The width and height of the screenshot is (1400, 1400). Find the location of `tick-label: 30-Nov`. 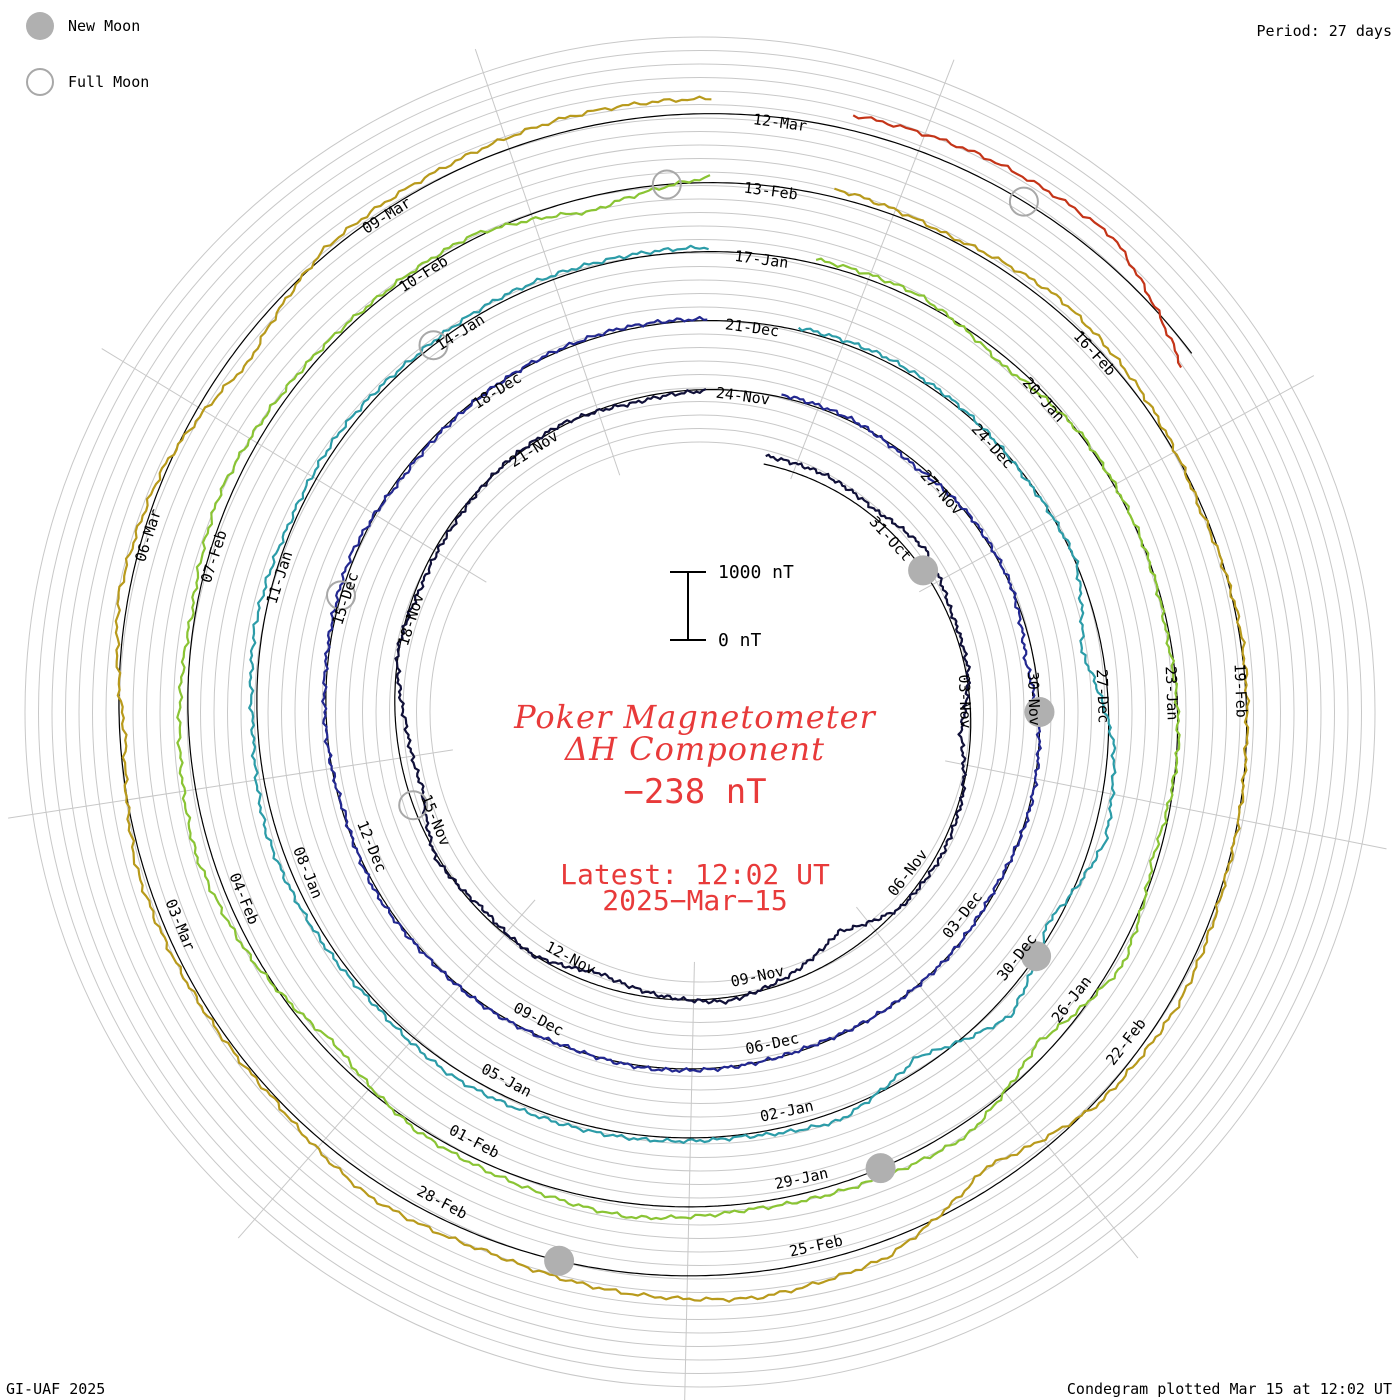

tick-label: 30-Nov is located at coordinates (1034, 698).